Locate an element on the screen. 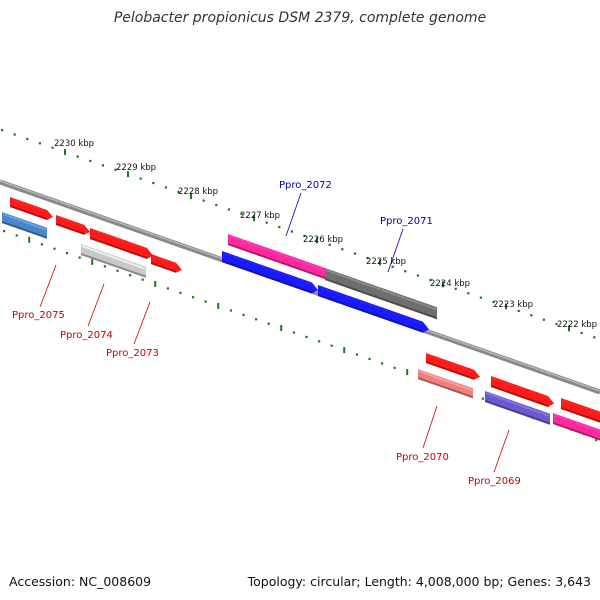 The image size is (600, 600). ruler-label-2222: 2222 kbp is located at coordinates (577, 325).